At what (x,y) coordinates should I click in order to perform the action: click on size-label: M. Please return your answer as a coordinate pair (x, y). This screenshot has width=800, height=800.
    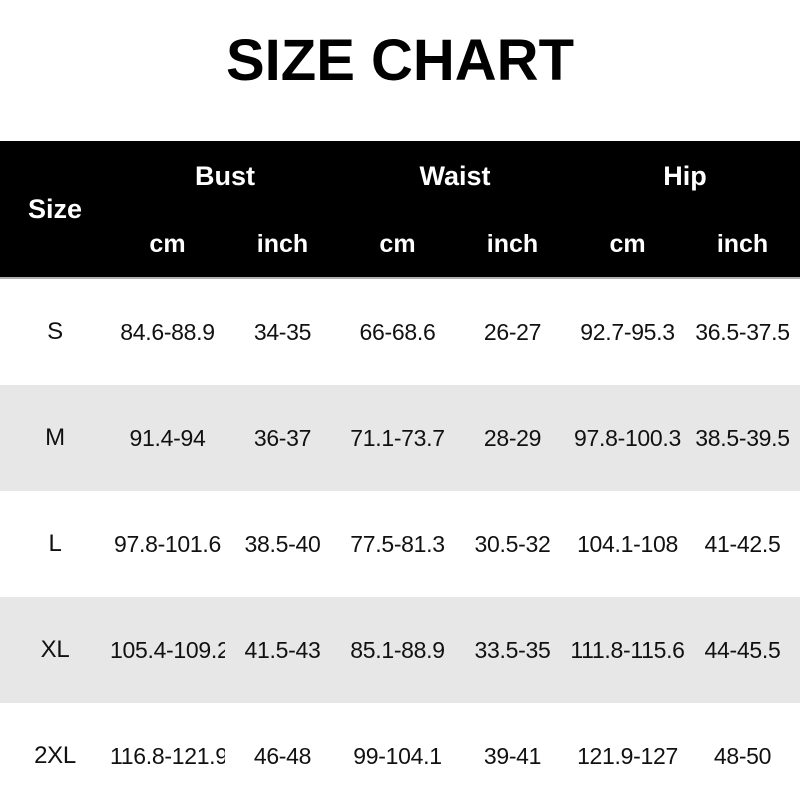
    Looking at the image, I should click on (55, 437).